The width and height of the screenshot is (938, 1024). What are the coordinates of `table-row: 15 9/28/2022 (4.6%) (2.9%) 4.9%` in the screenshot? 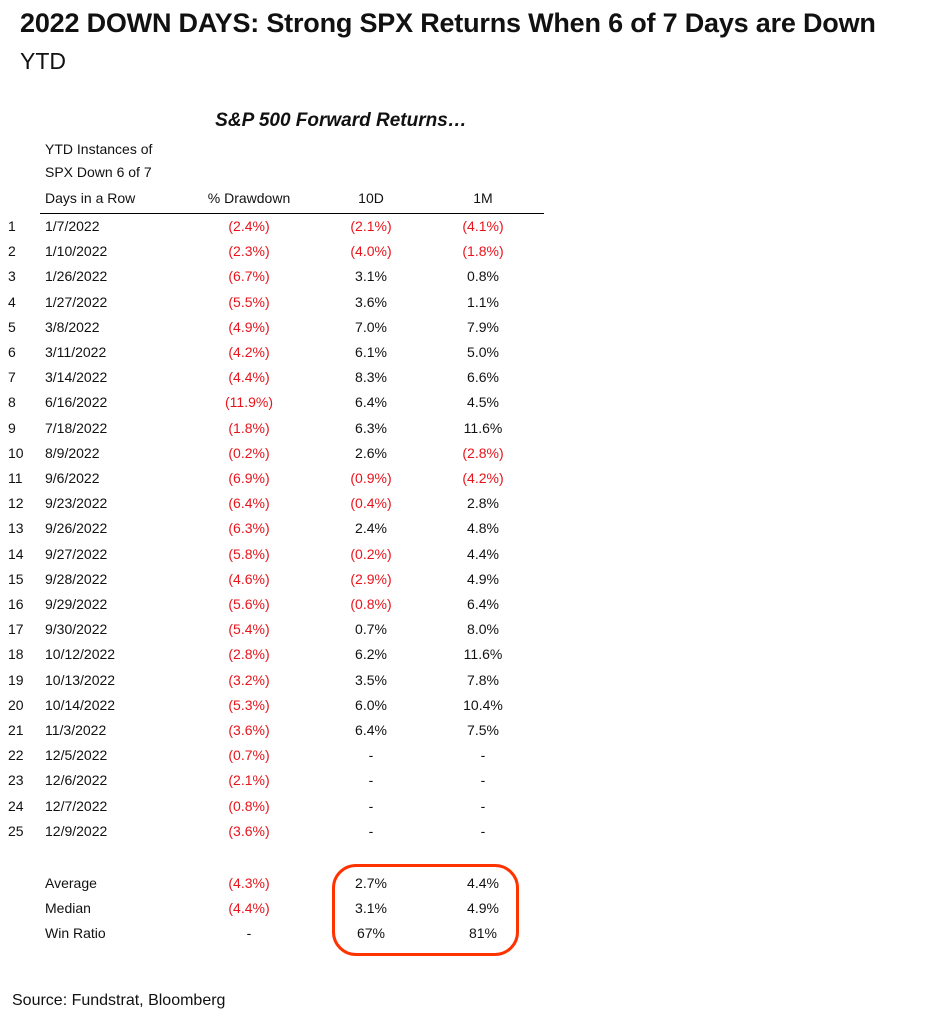 It's located at (300, 579).